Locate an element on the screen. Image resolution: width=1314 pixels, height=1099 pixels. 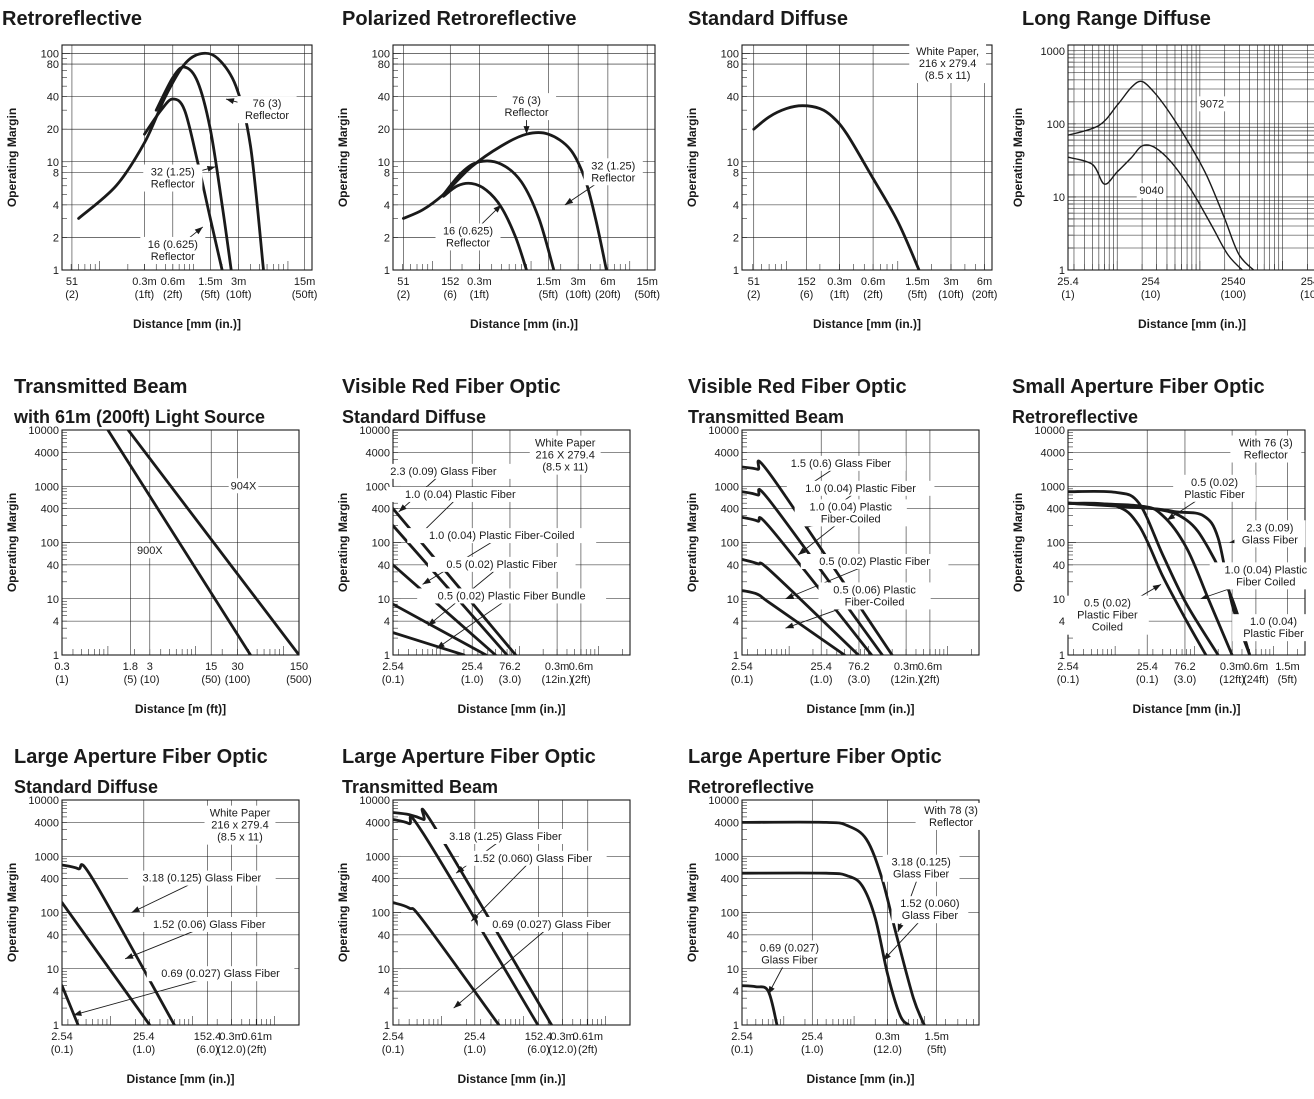
x-tick-label: 254 is located at coordinates (1150, 282).